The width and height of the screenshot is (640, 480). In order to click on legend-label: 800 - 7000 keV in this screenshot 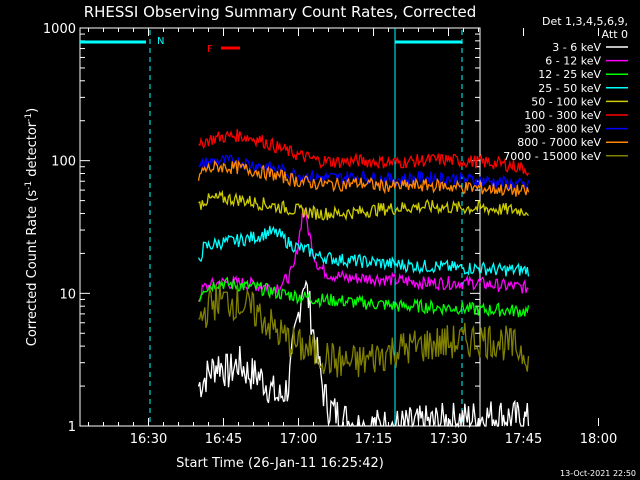, I will do `click(559, 142)`.